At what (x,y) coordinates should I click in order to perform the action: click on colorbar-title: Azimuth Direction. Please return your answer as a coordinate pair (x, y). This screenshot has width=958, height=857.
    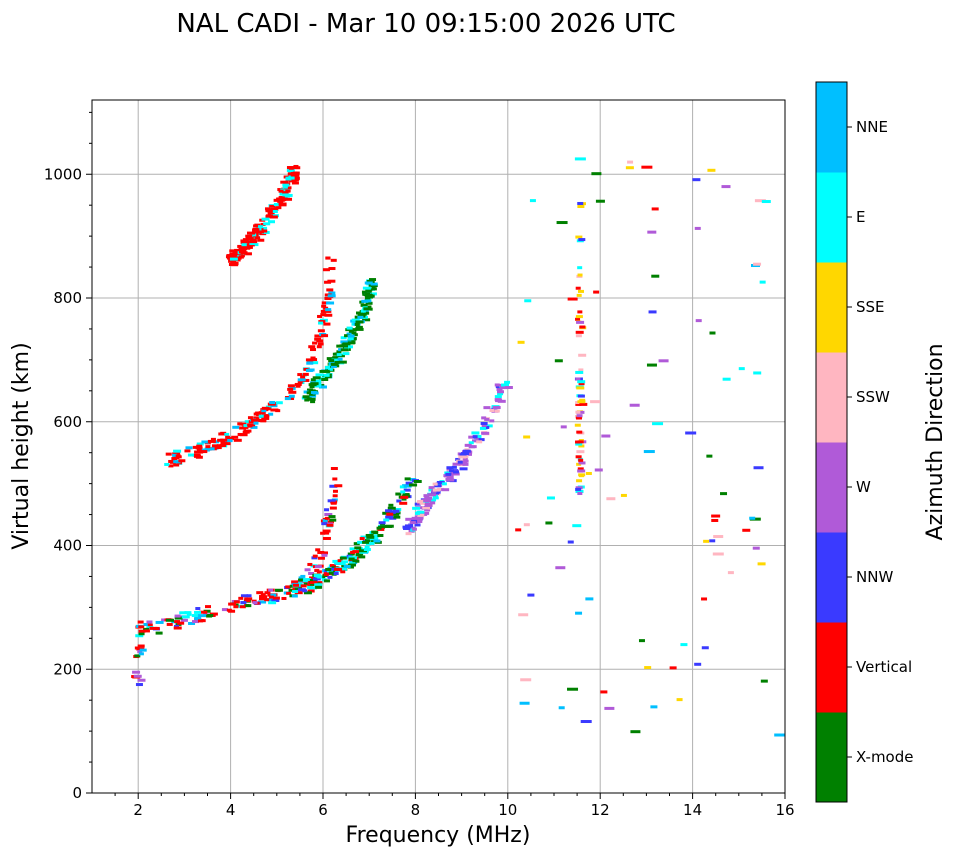
    Looking at the image, I should click on (935, 441).